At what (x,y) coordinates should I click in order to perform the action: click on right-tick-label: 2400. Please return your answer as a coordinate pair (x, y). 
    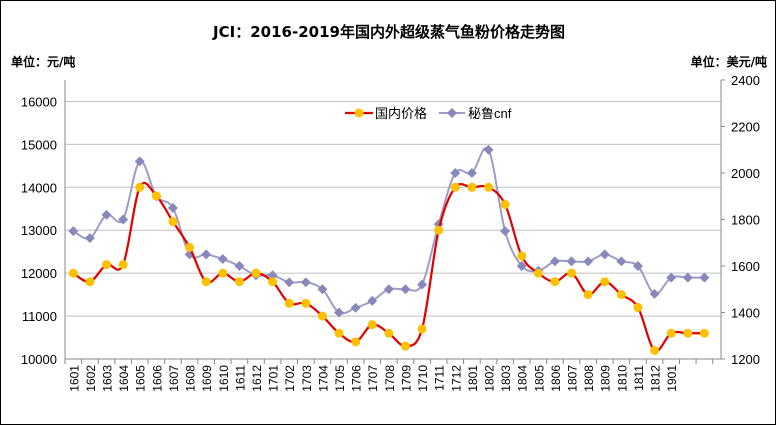
    Looking at the image, I should click on (745, 80).